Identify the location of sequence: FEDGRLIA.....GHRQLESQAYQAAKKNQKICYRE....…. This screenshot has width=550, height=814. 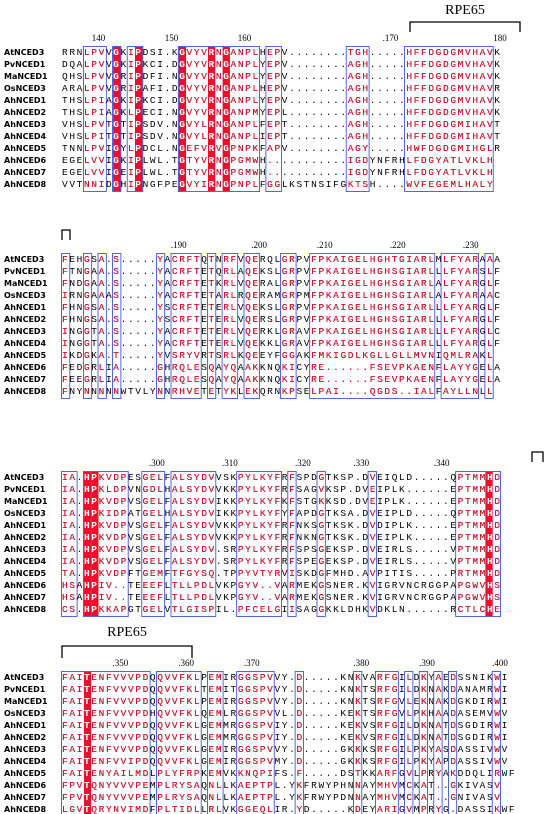
(281, 367).